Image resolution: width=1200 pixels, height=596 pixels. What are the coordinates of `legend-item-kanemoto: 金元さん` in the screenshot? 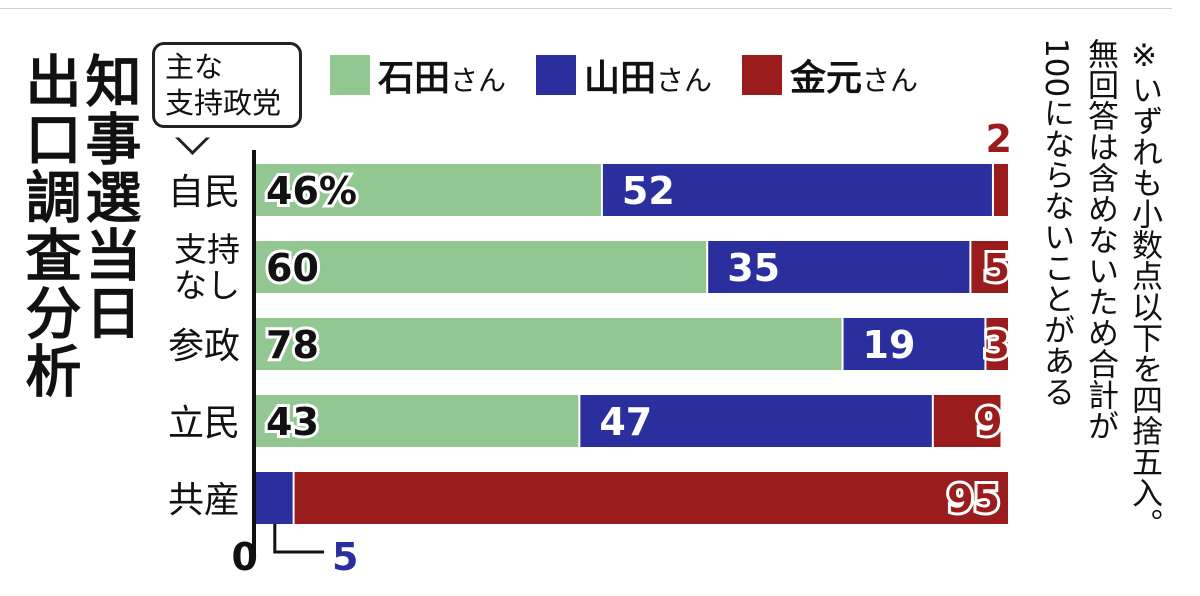 It's located at (830, 77).